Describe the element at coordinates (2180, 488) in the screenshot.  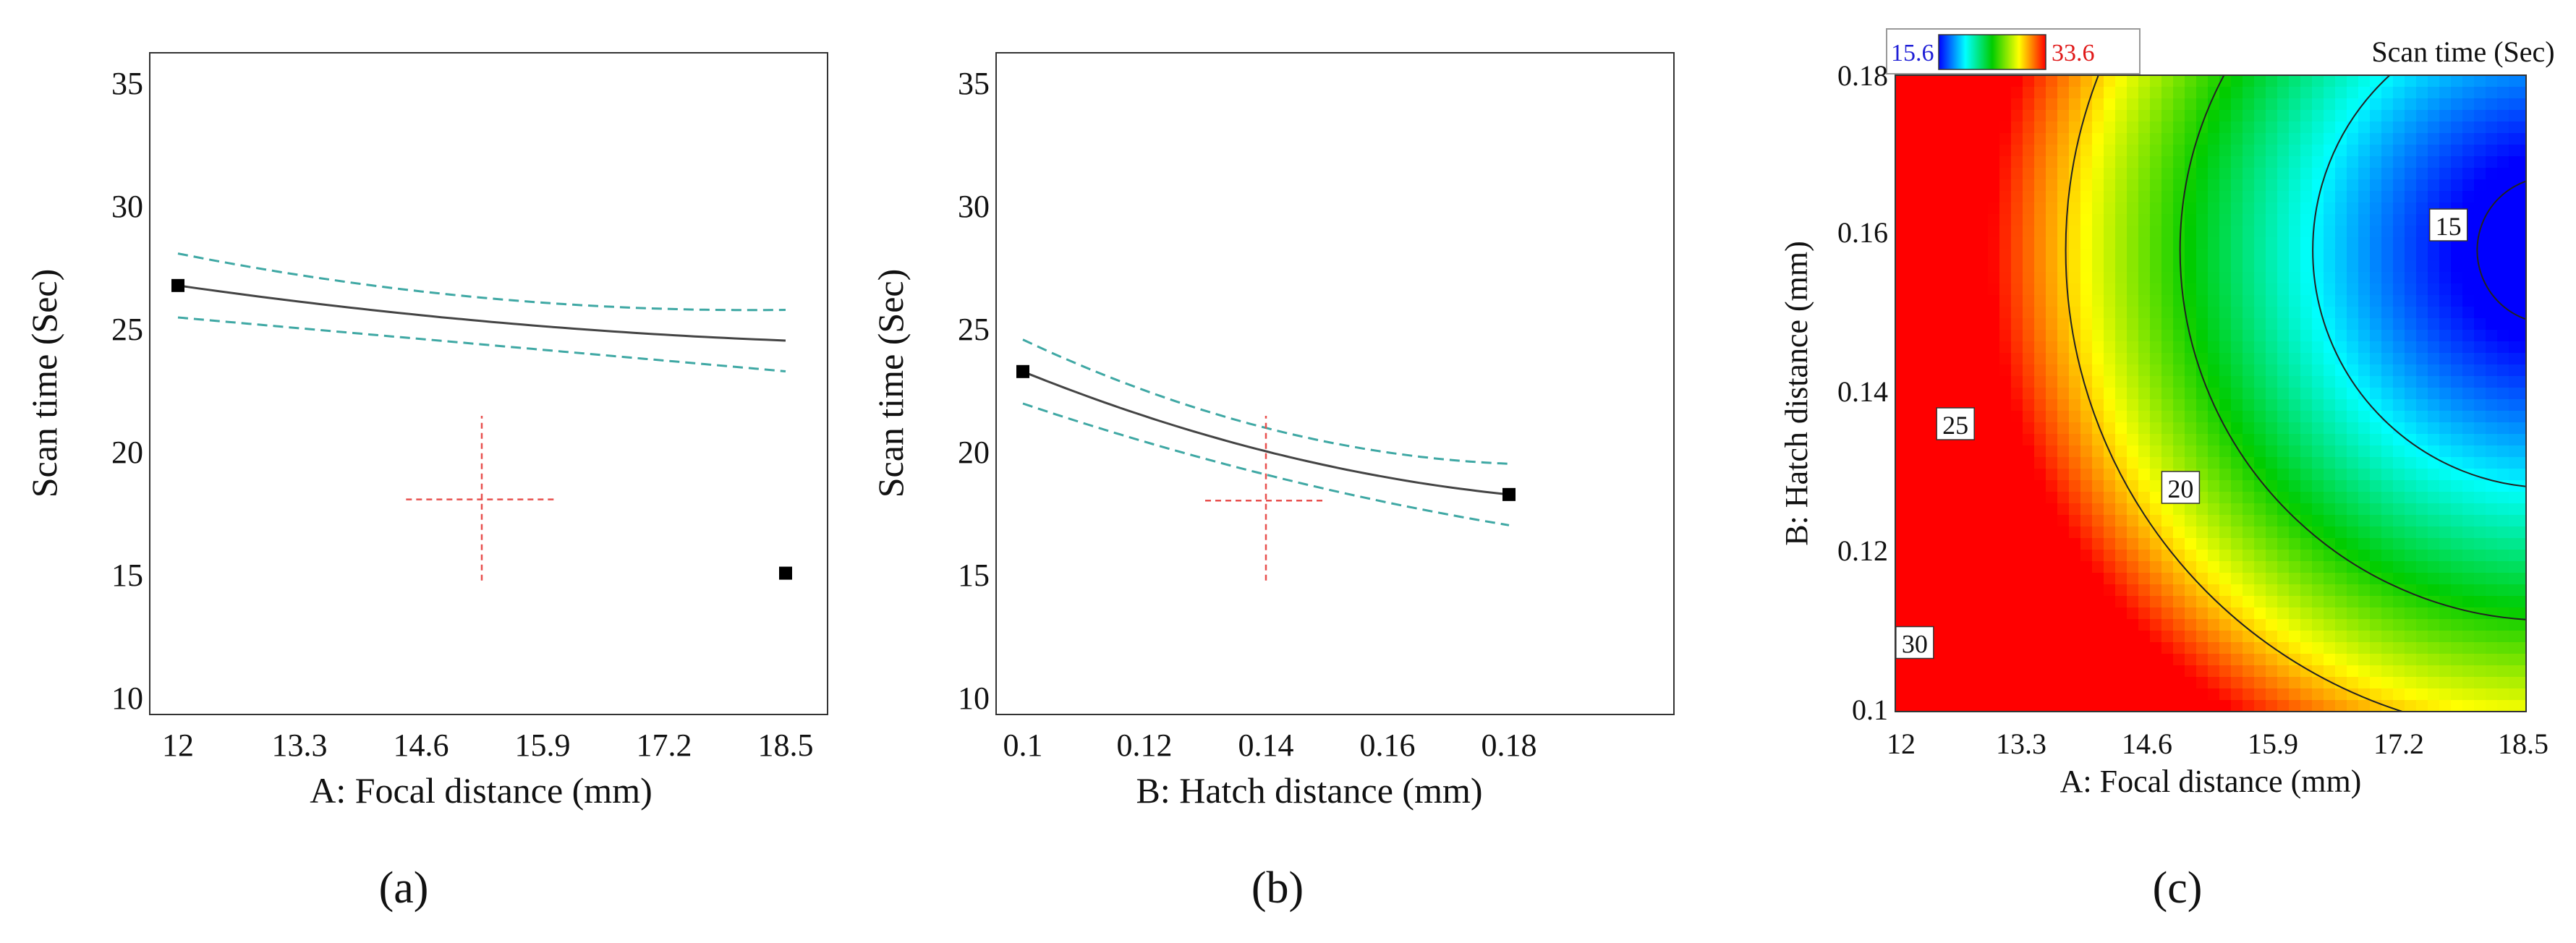
I see `contour-label-text: 20` at that location.